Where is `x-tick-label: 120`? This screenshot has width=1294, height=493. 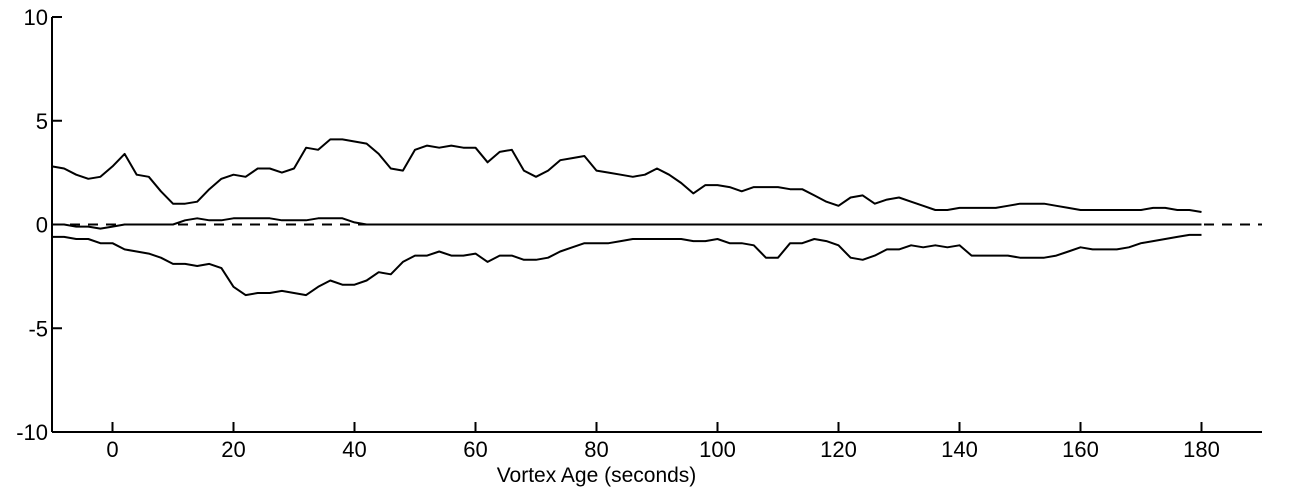 x-tick-label: 120 is located at coordinates (838, 449).